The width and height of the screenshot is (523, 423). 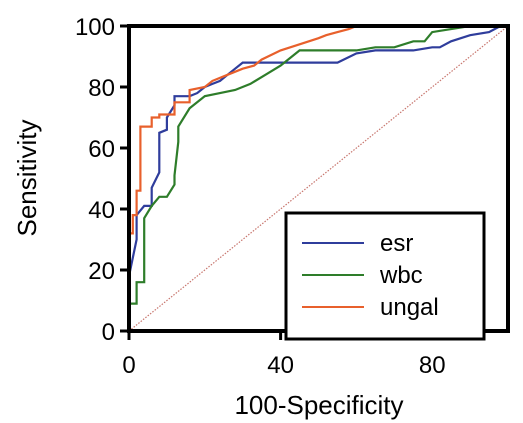 What do you see at coordinates (101, 271) in the screenshot?
I see `y-tick-label: 20` at bounding box center [101, 271].